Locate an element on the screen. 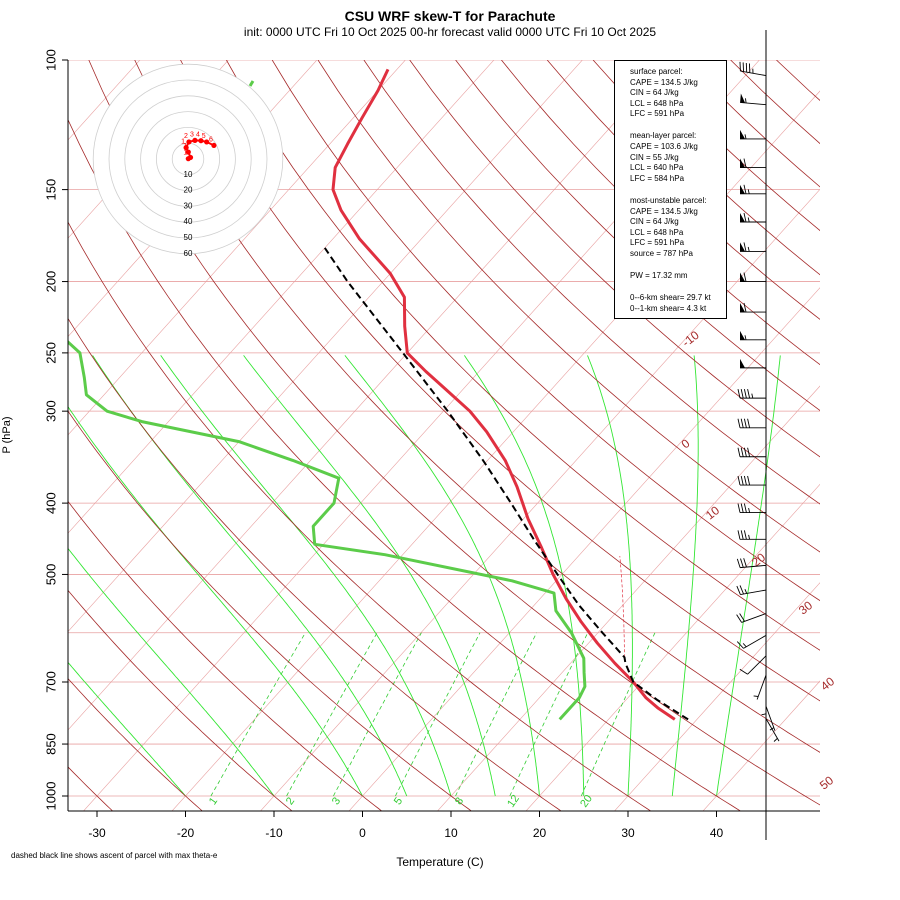 Image resolution: width=900 pixels, height=900 pixels. hodograph-point-label: 1 is located at coordinates (185, 153).